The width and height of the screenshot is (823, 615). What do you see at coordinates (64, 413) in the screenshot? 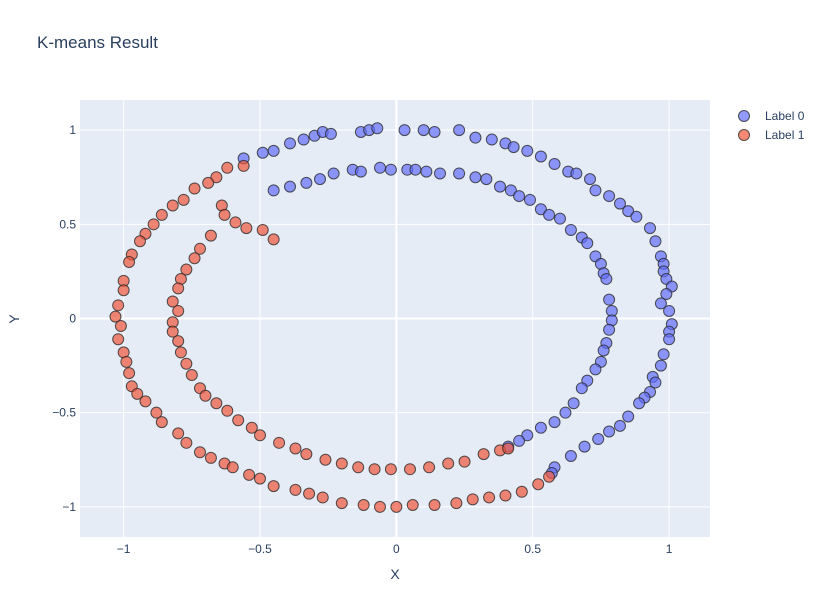
I see `y-tick-label: −0.5` at bounding box center [64, 413].